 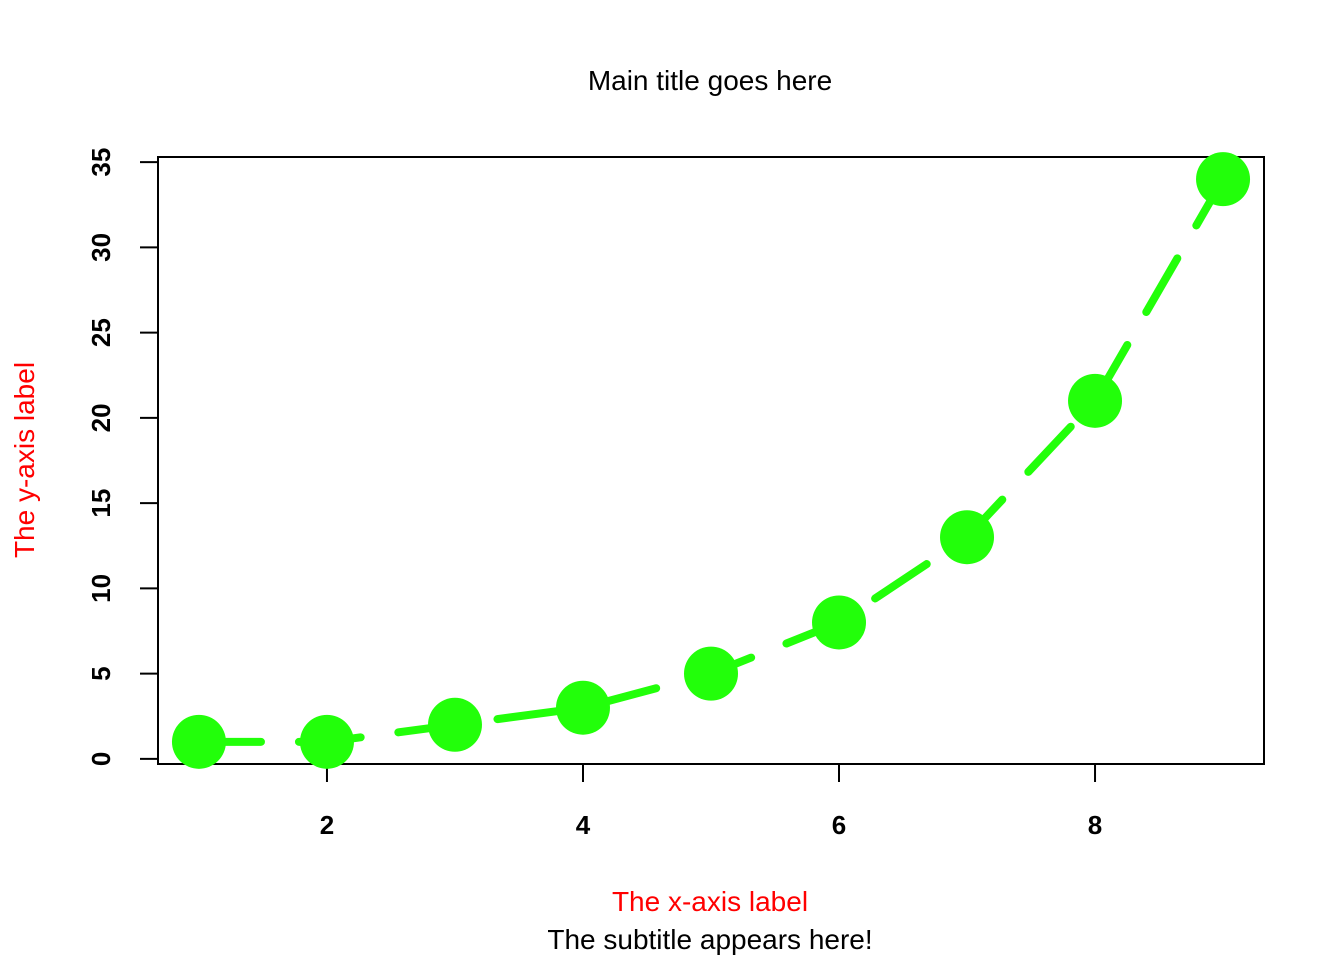 I want to click on y-tick-label: 30, so click(x=101, y=247).